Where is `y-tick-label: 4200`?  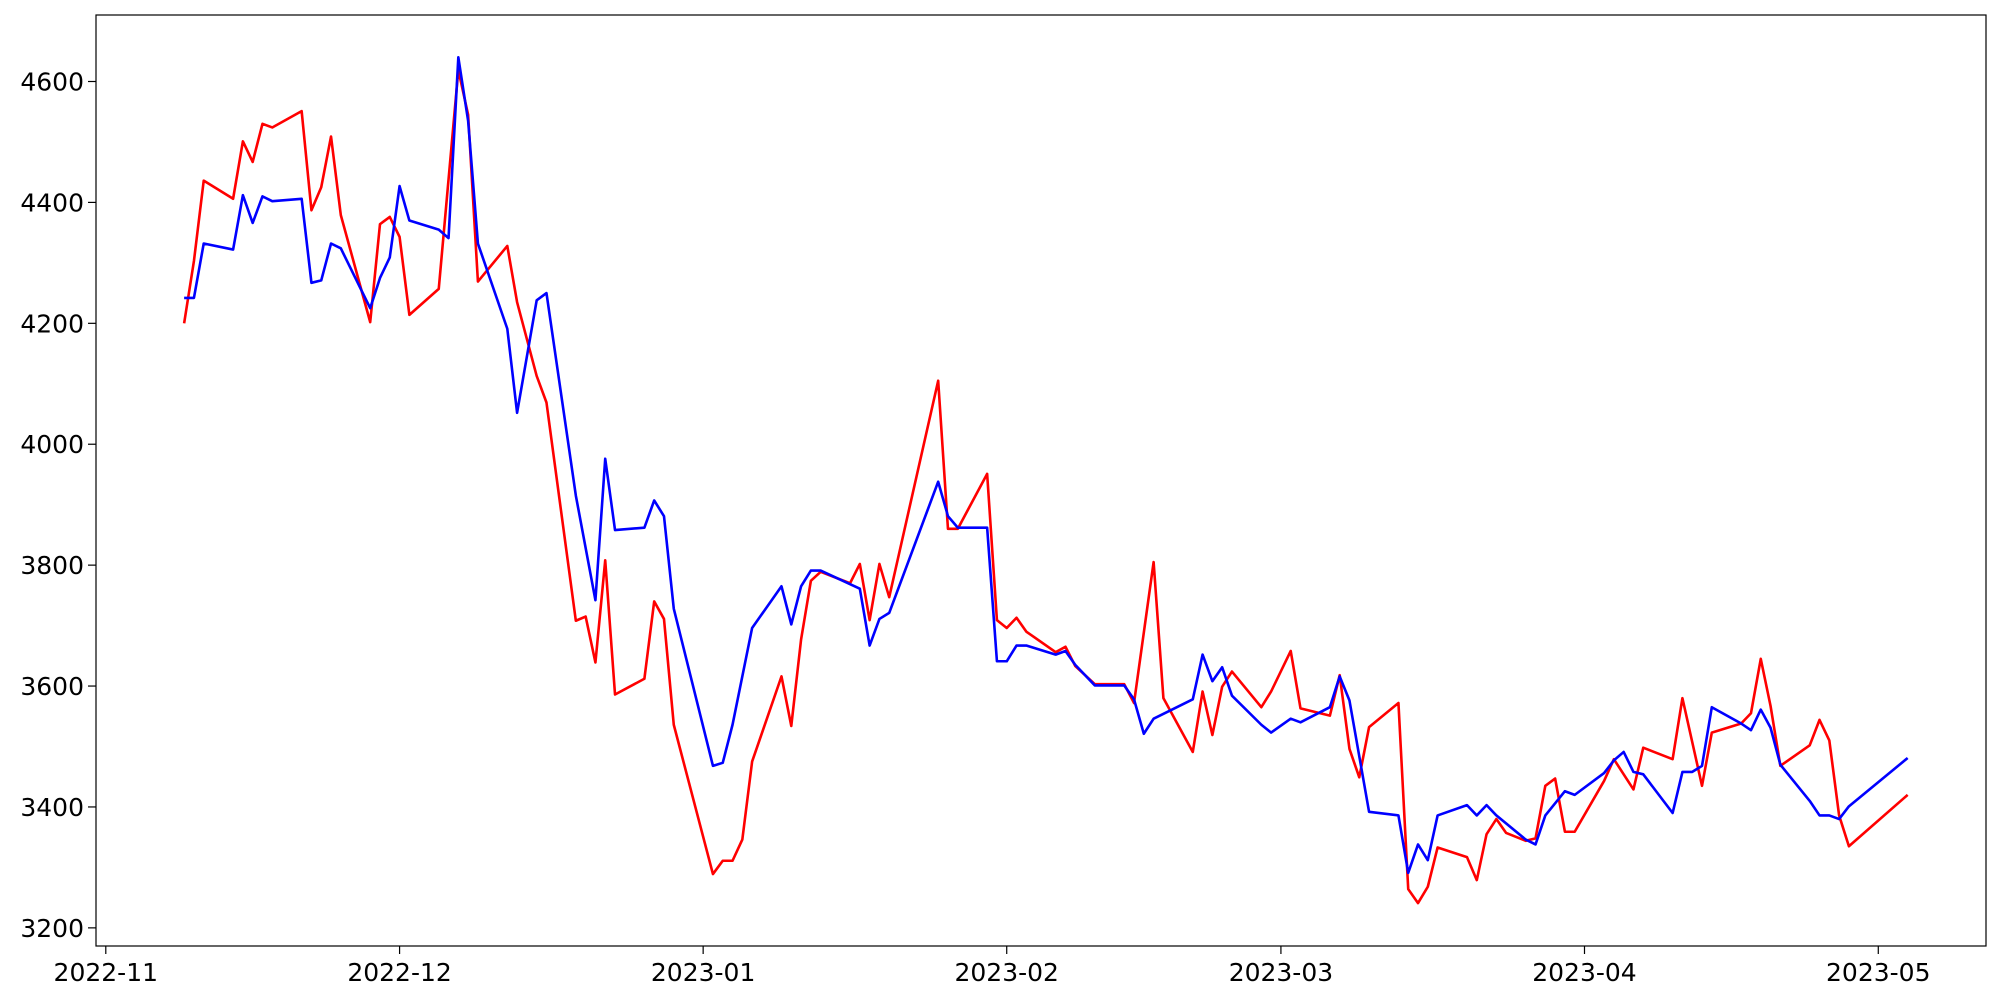 y-tick-label: 4200 is located at coordinates (52, 323).